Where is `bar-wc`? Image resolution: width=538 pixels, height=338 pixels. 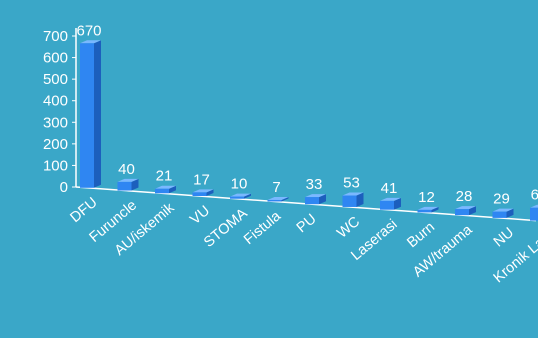
bar-wc is located at coordinates (353, 199).